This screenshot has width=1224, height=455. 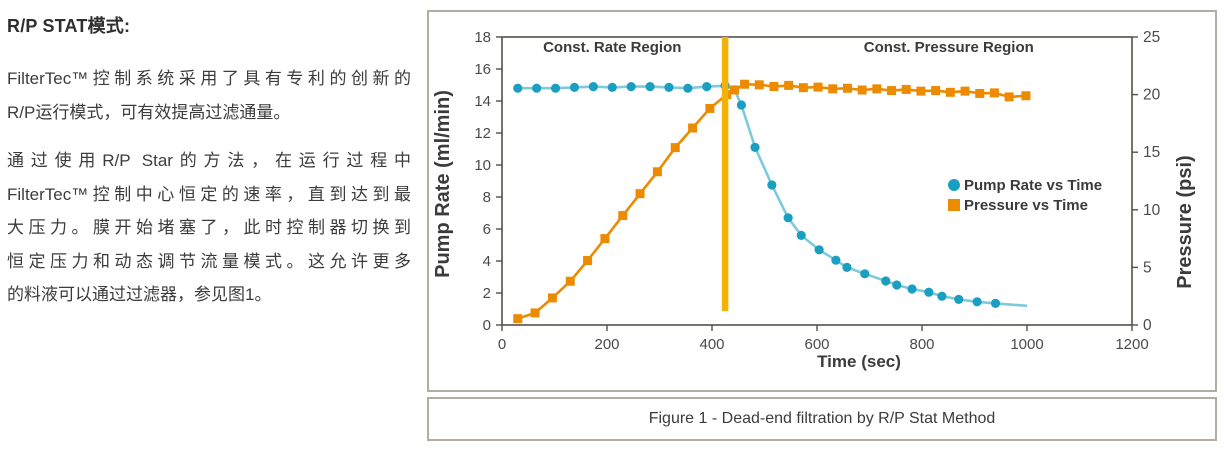 What do you see at coordinates (209, 261) in the screenshot?
I see `text-line: 恒定压力和动态调节流量模式。这允许更多` at bounding box center [209, 261].